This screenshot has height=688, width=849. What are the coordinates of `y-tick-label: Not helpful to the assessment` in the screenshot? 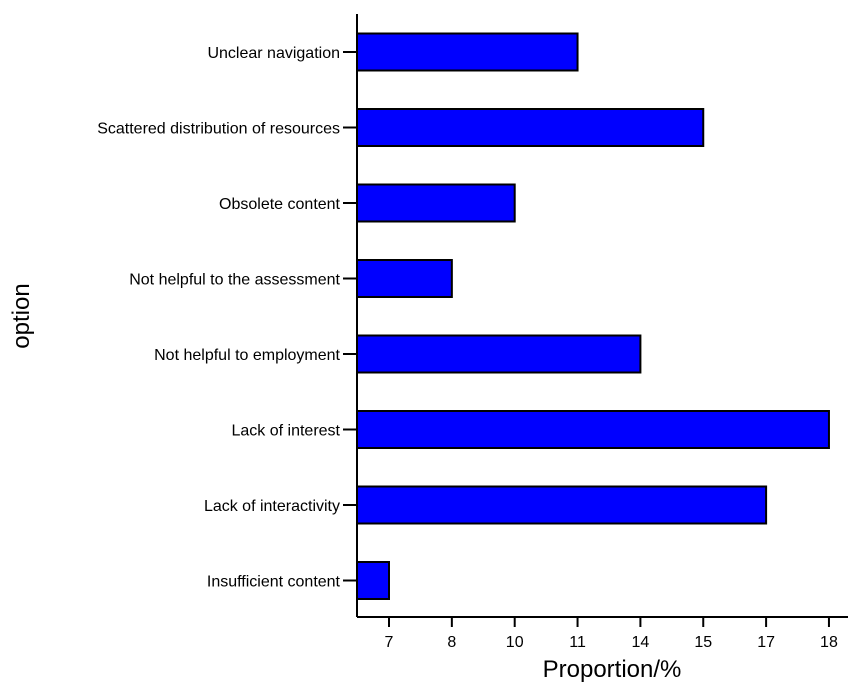 It's located at (234, 280).